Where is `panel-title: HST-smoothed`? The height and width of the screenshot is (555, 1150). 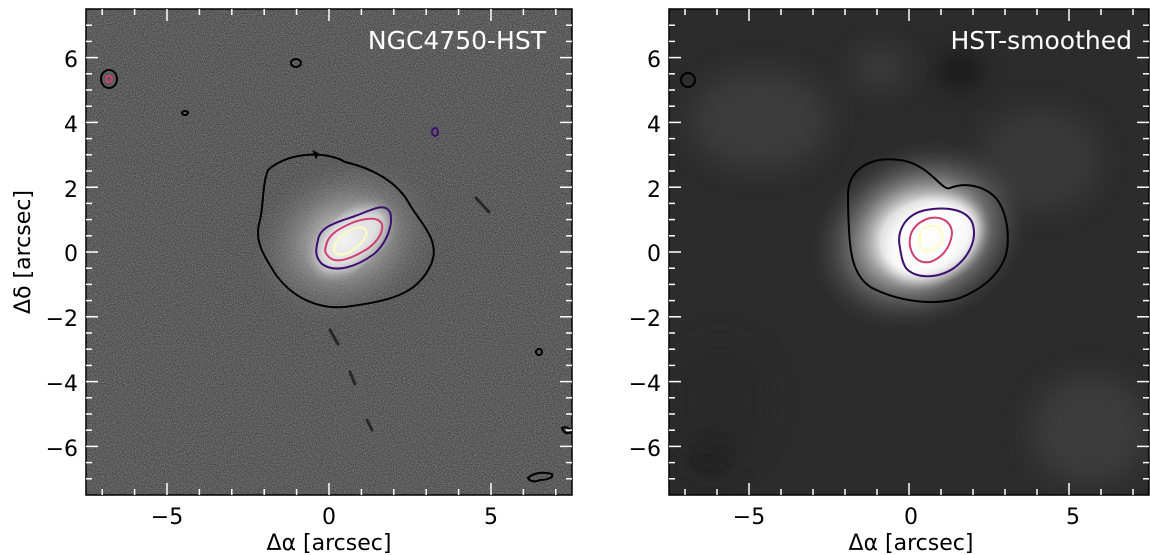
panel-title: HST-smoothed is located at coordinates (1041, 40).